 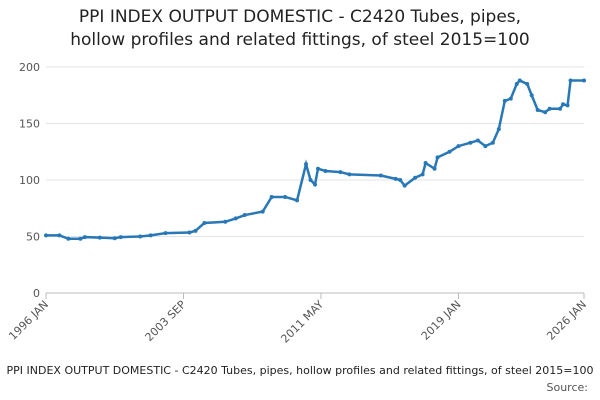 I want to click on x-tick-label: 2003 SEP, so click(x=166, y=321).